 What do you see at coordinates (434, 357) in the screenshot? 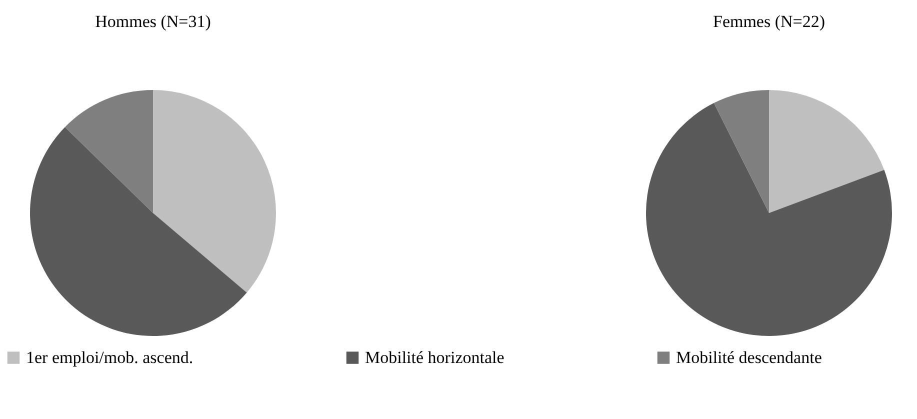
I see `legend-label: Mobilité horizontale` at bounding box center [434, 357].